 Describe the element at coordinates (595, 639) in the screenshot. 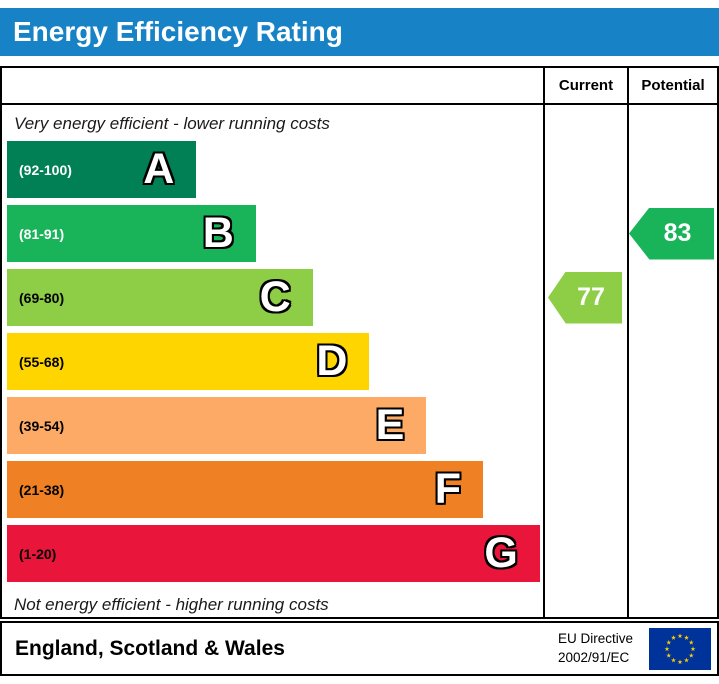

I see `eu-directive-line1: EU Directive` at that location.